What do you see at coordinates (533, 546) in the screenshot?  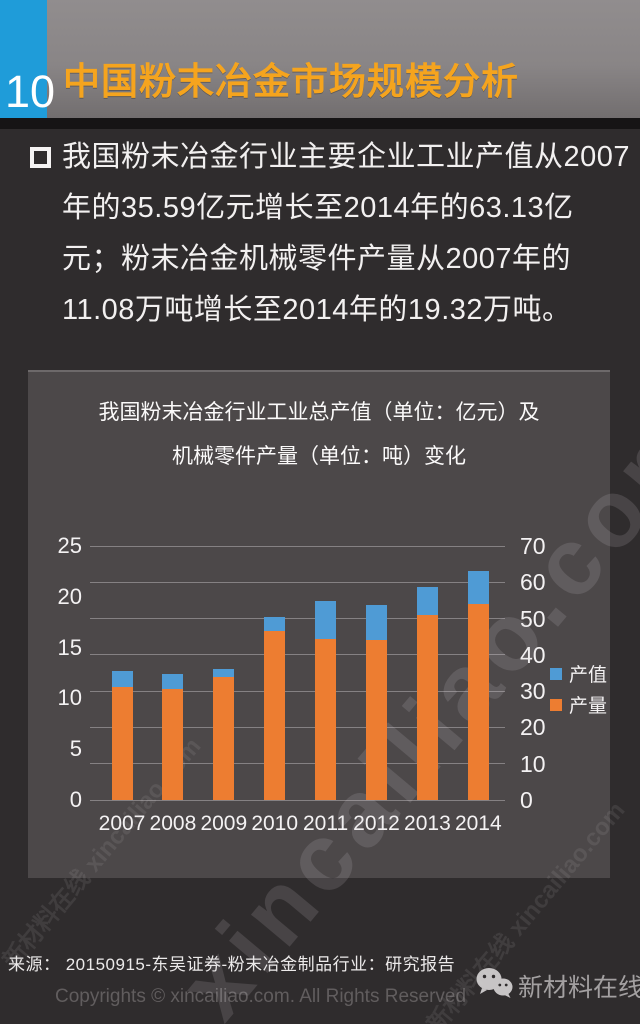 I see `right-axis-tick: 70` at bounding box center [533, 546].